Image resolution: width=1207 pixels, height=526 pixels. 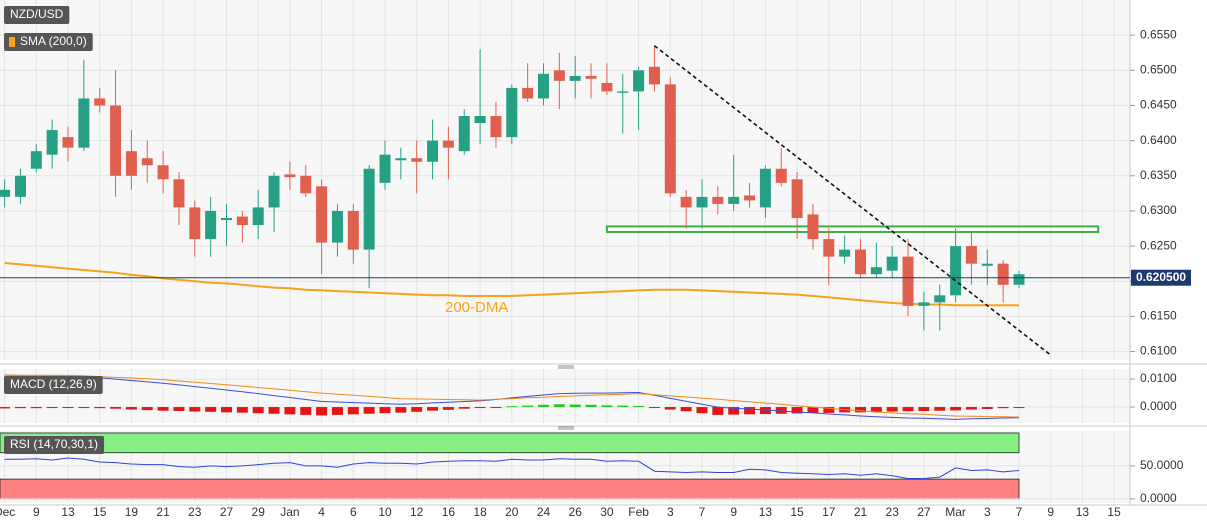 I want to click on panel-label: RSI (14,70,30,1), so click(x=54, y=444).